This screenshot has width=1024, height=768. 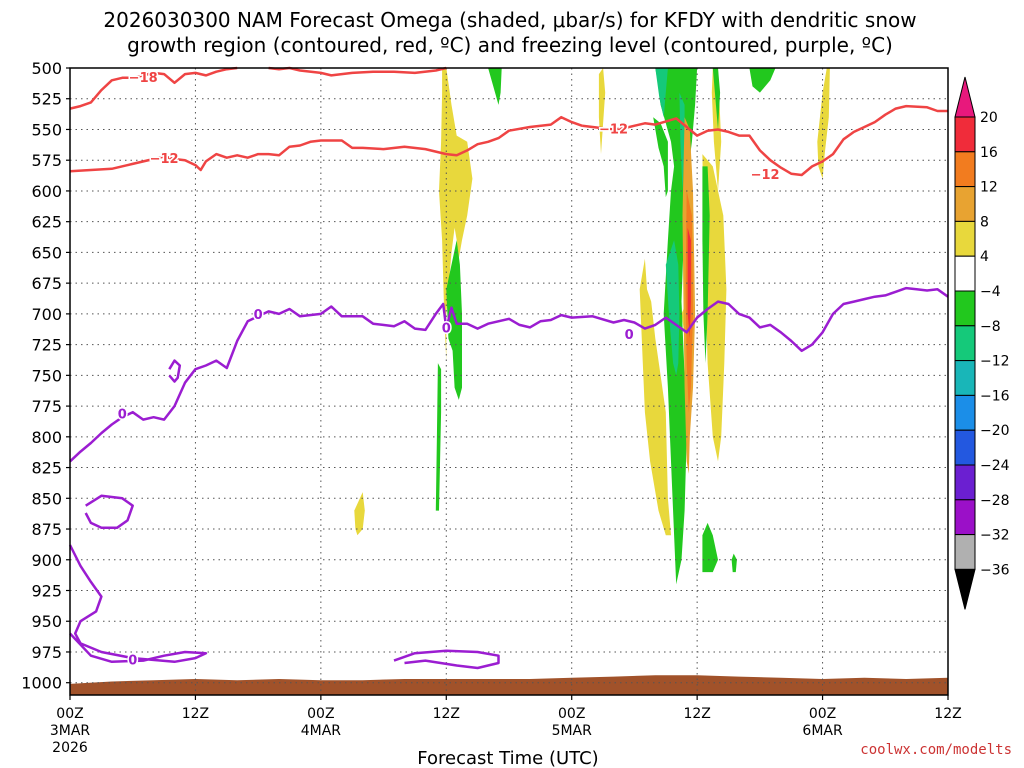 I want to click on x-axis-label: Forecast Time (UTC), so click(x=507, y=758).